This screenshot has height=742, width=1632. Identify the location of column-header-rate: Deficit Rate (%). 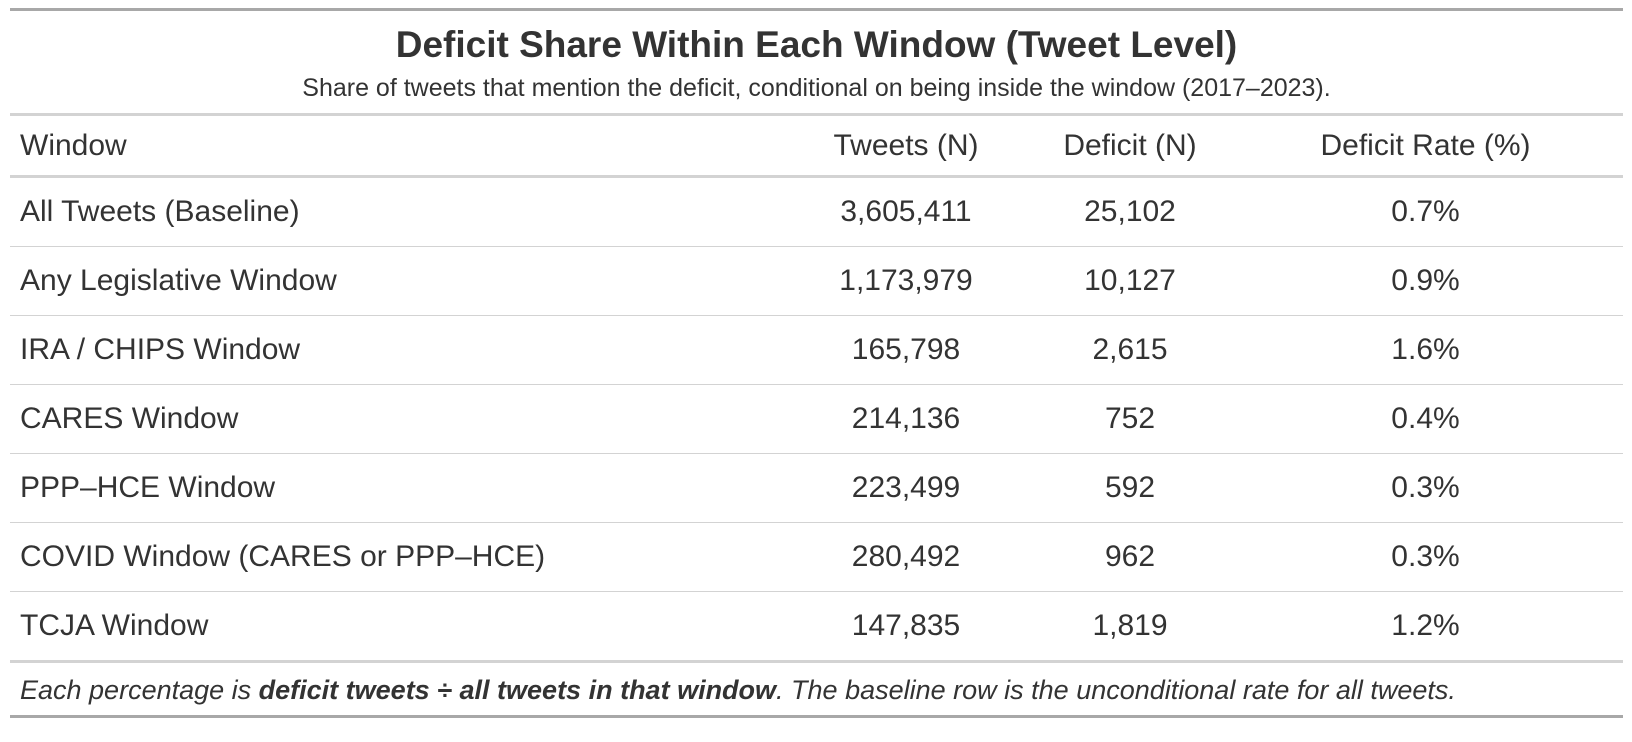
(1425, 147).